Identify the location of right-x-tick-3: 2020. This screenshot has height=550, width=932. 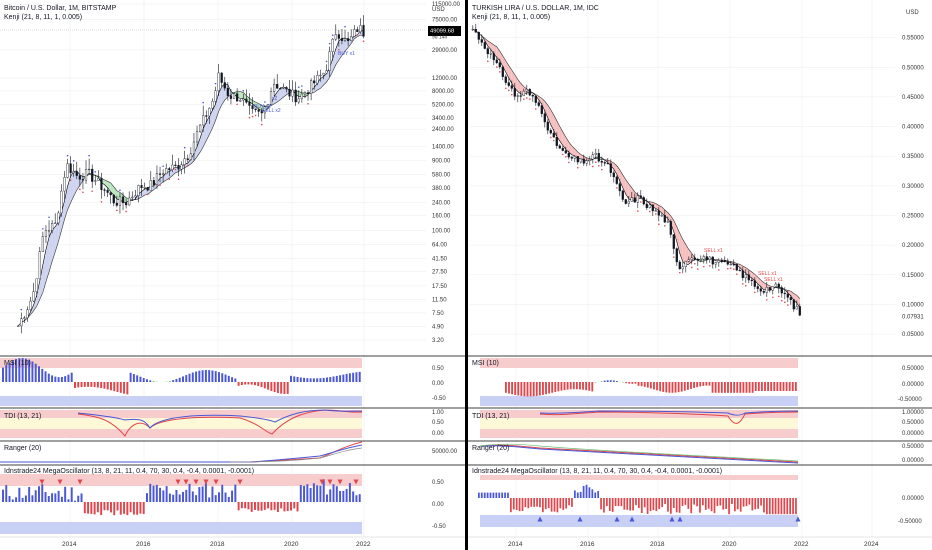
(729, 544).